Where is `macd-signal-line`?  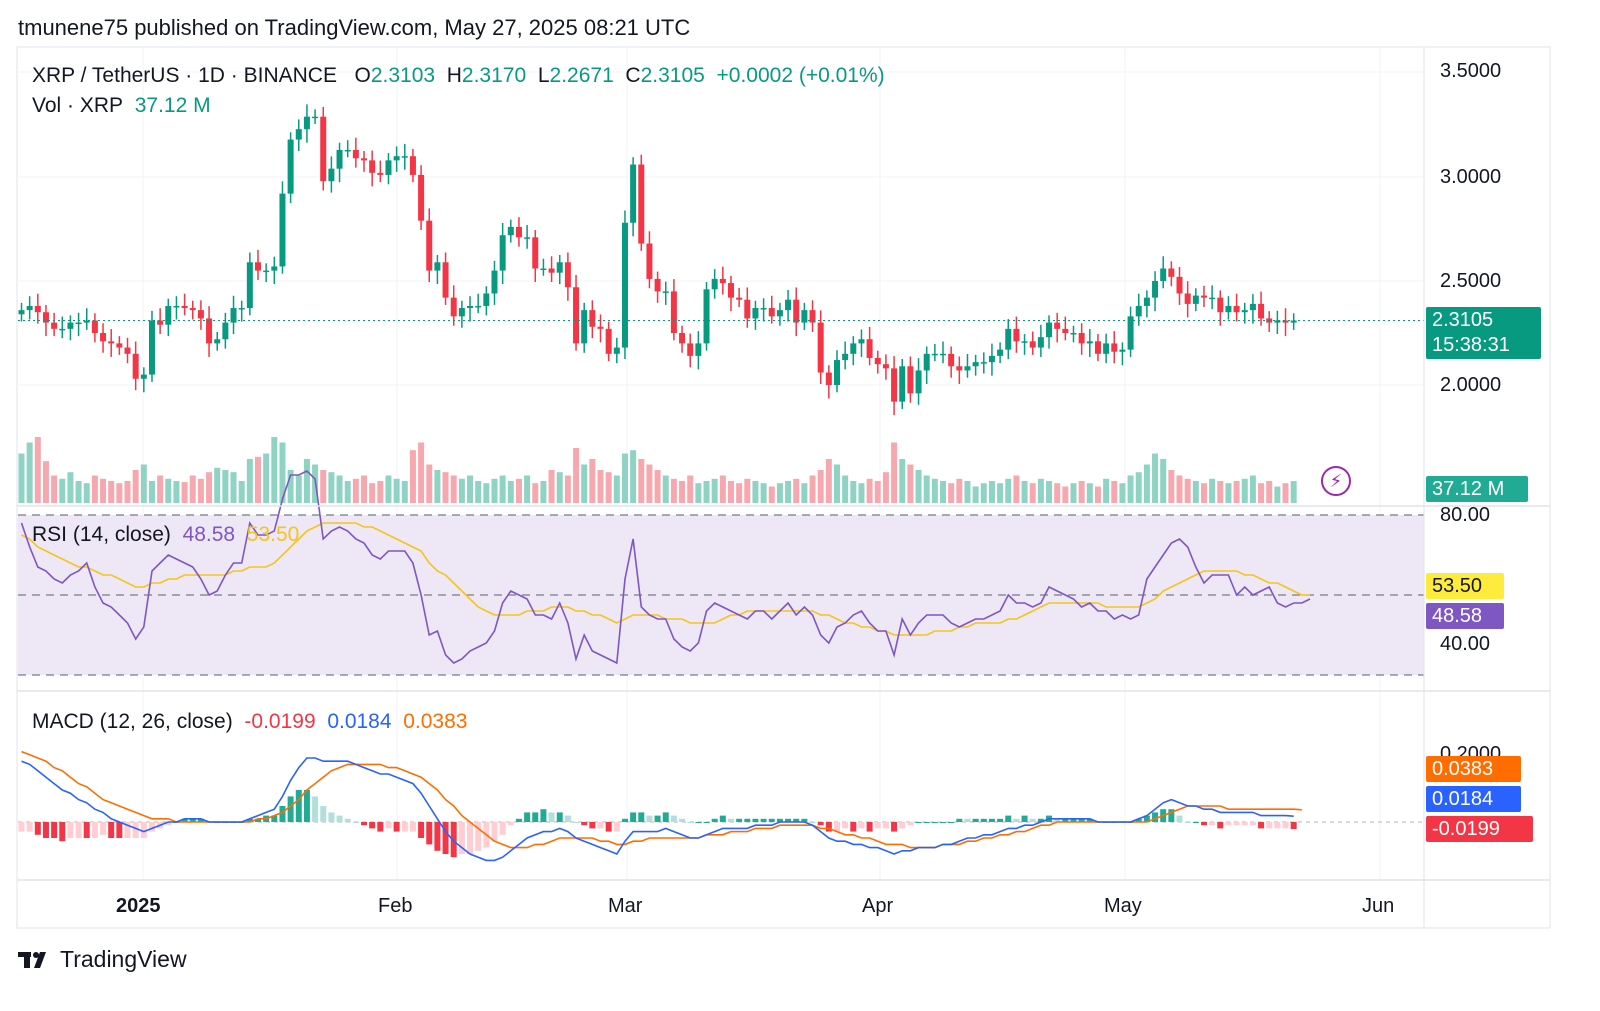
macd-signal-line is located at coordinates (661, 799).